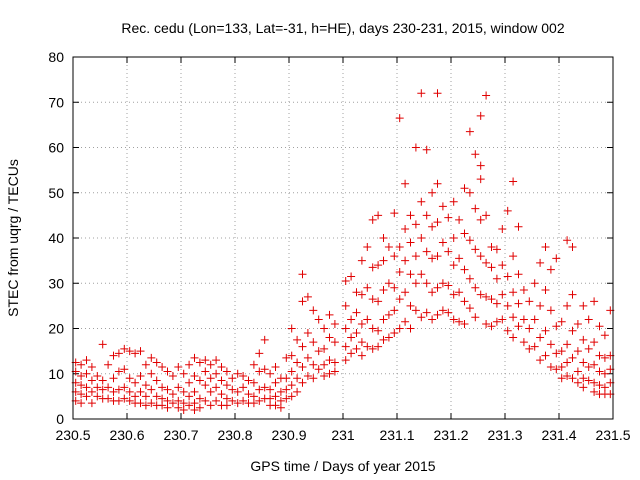 The image size is (640, 480). Describe the element at coordinates (126, 435) in the screenshot. I see `x-tick-label: 230.6` at that location.